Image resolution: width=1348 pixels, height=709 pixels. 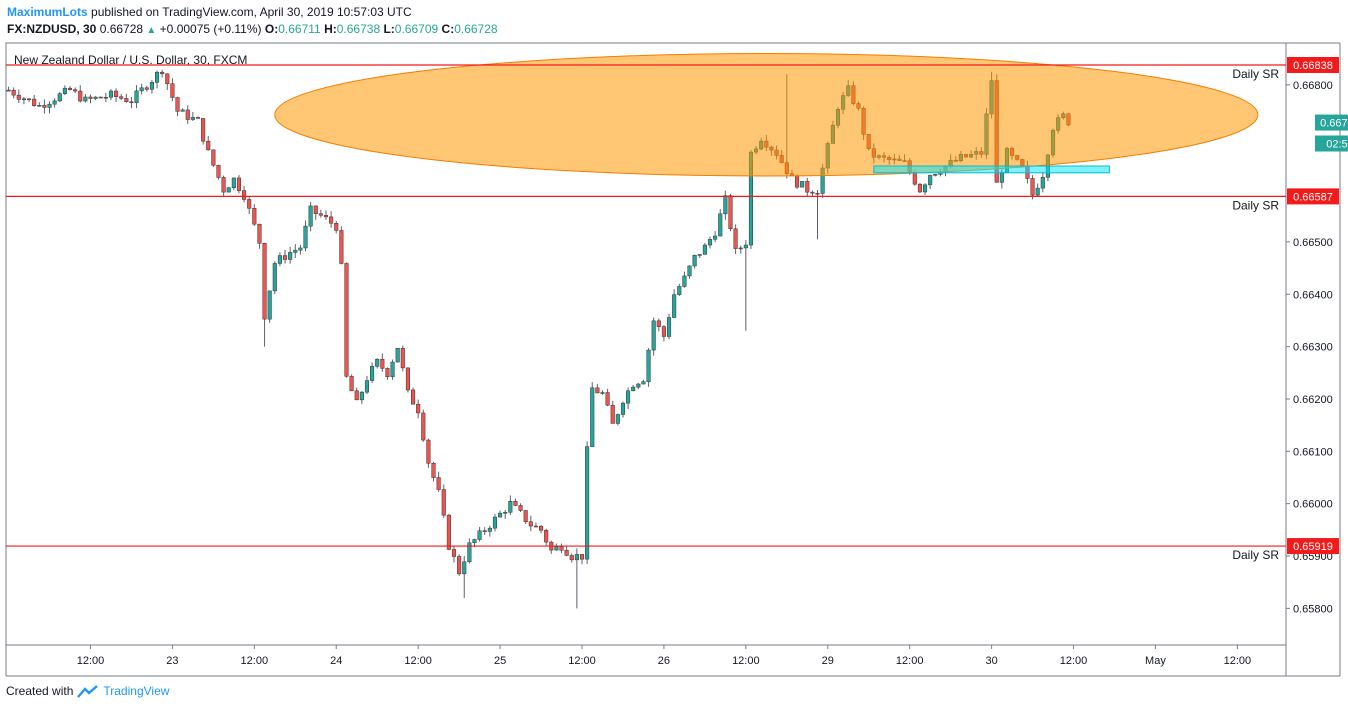 What do you see at coordinates (1313, 348) in the screenshot?
I see `y-tick-label: 0.66300` at bounding box center [1313, 348].